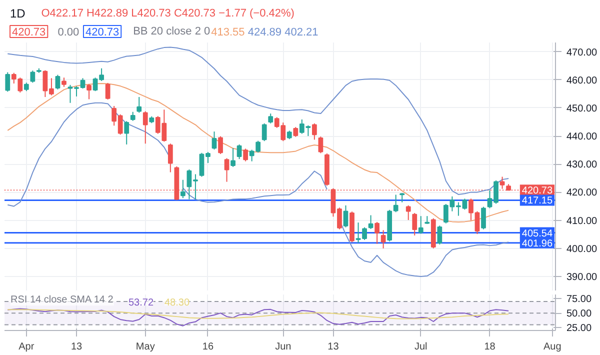  What do you see at coordinates (582, 165) in the screenshot?
I see `y-tick-label: 430.00` at bounding box center [582, 165].